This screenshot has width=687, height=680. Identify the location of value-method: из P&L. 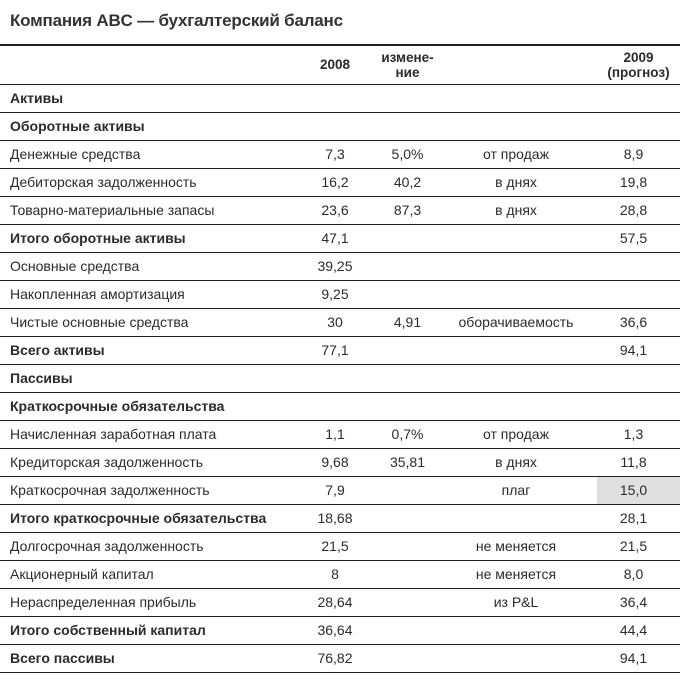
(516, 602).